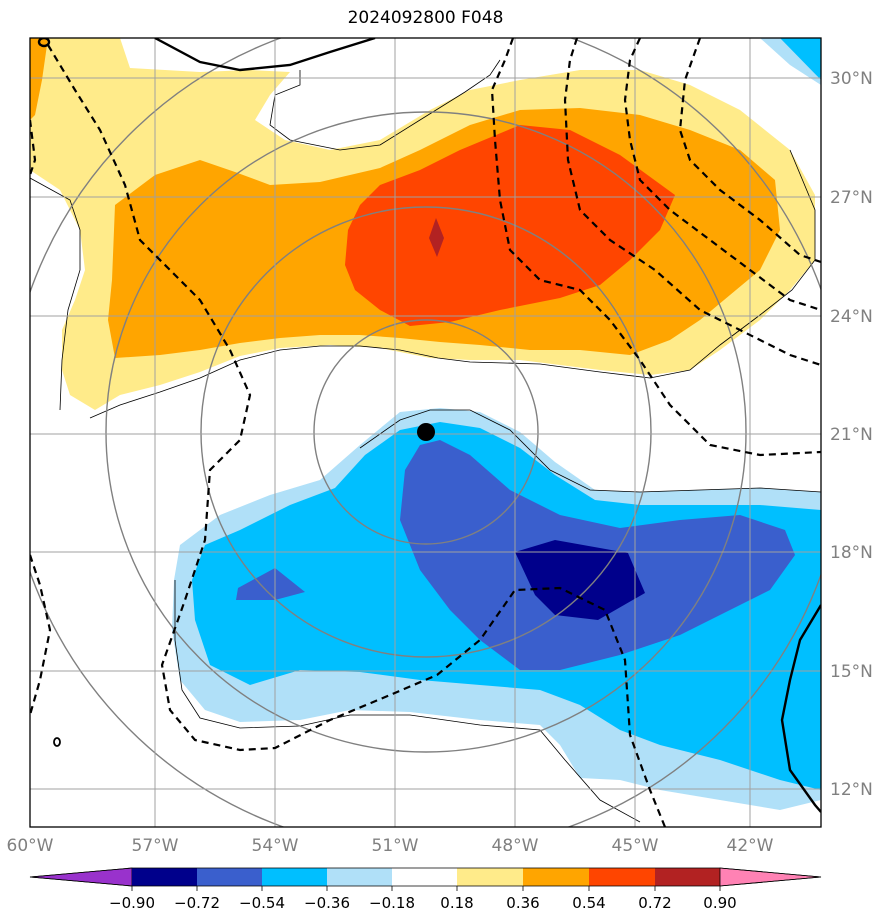  I want to click on storm-ring, so click(426, 432).